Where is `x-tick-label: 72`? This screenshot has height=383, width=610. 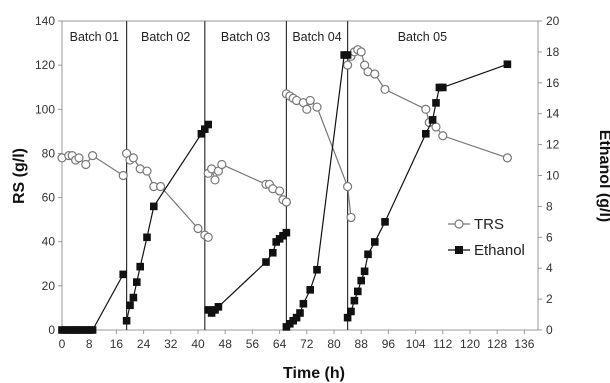 x-tick-label: 72 is located at coordinates (307, 344).